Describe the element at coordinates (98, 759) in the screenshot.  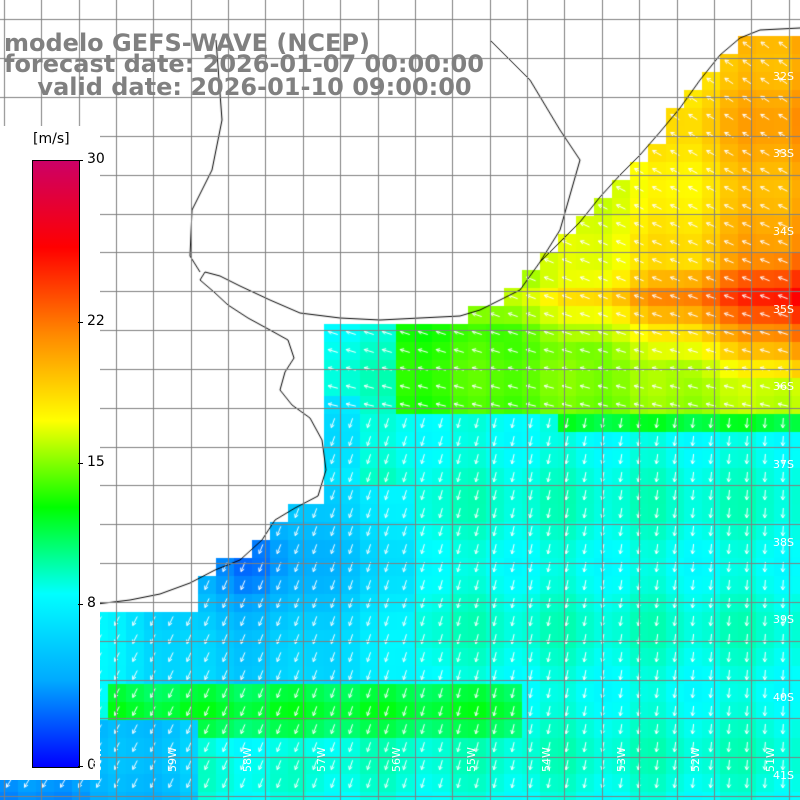
I see `longitude-label: 60W` at that location.